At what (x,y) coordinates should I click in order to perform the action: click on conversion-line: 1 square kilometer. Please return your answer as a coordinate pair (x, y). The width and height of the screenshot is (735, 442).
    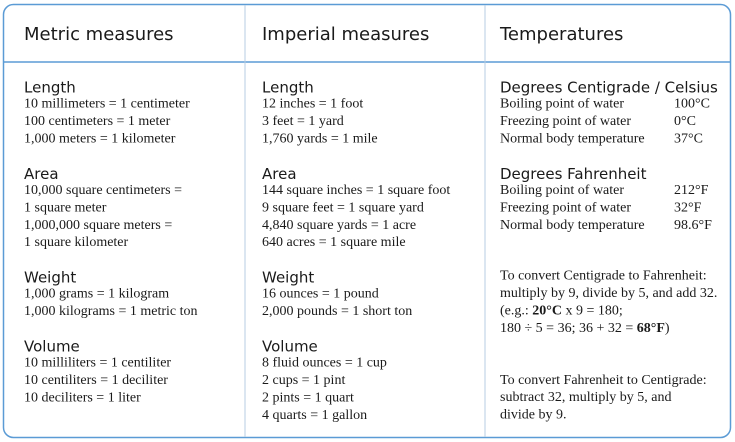
    Looking at the image, I should click on (76, 242).